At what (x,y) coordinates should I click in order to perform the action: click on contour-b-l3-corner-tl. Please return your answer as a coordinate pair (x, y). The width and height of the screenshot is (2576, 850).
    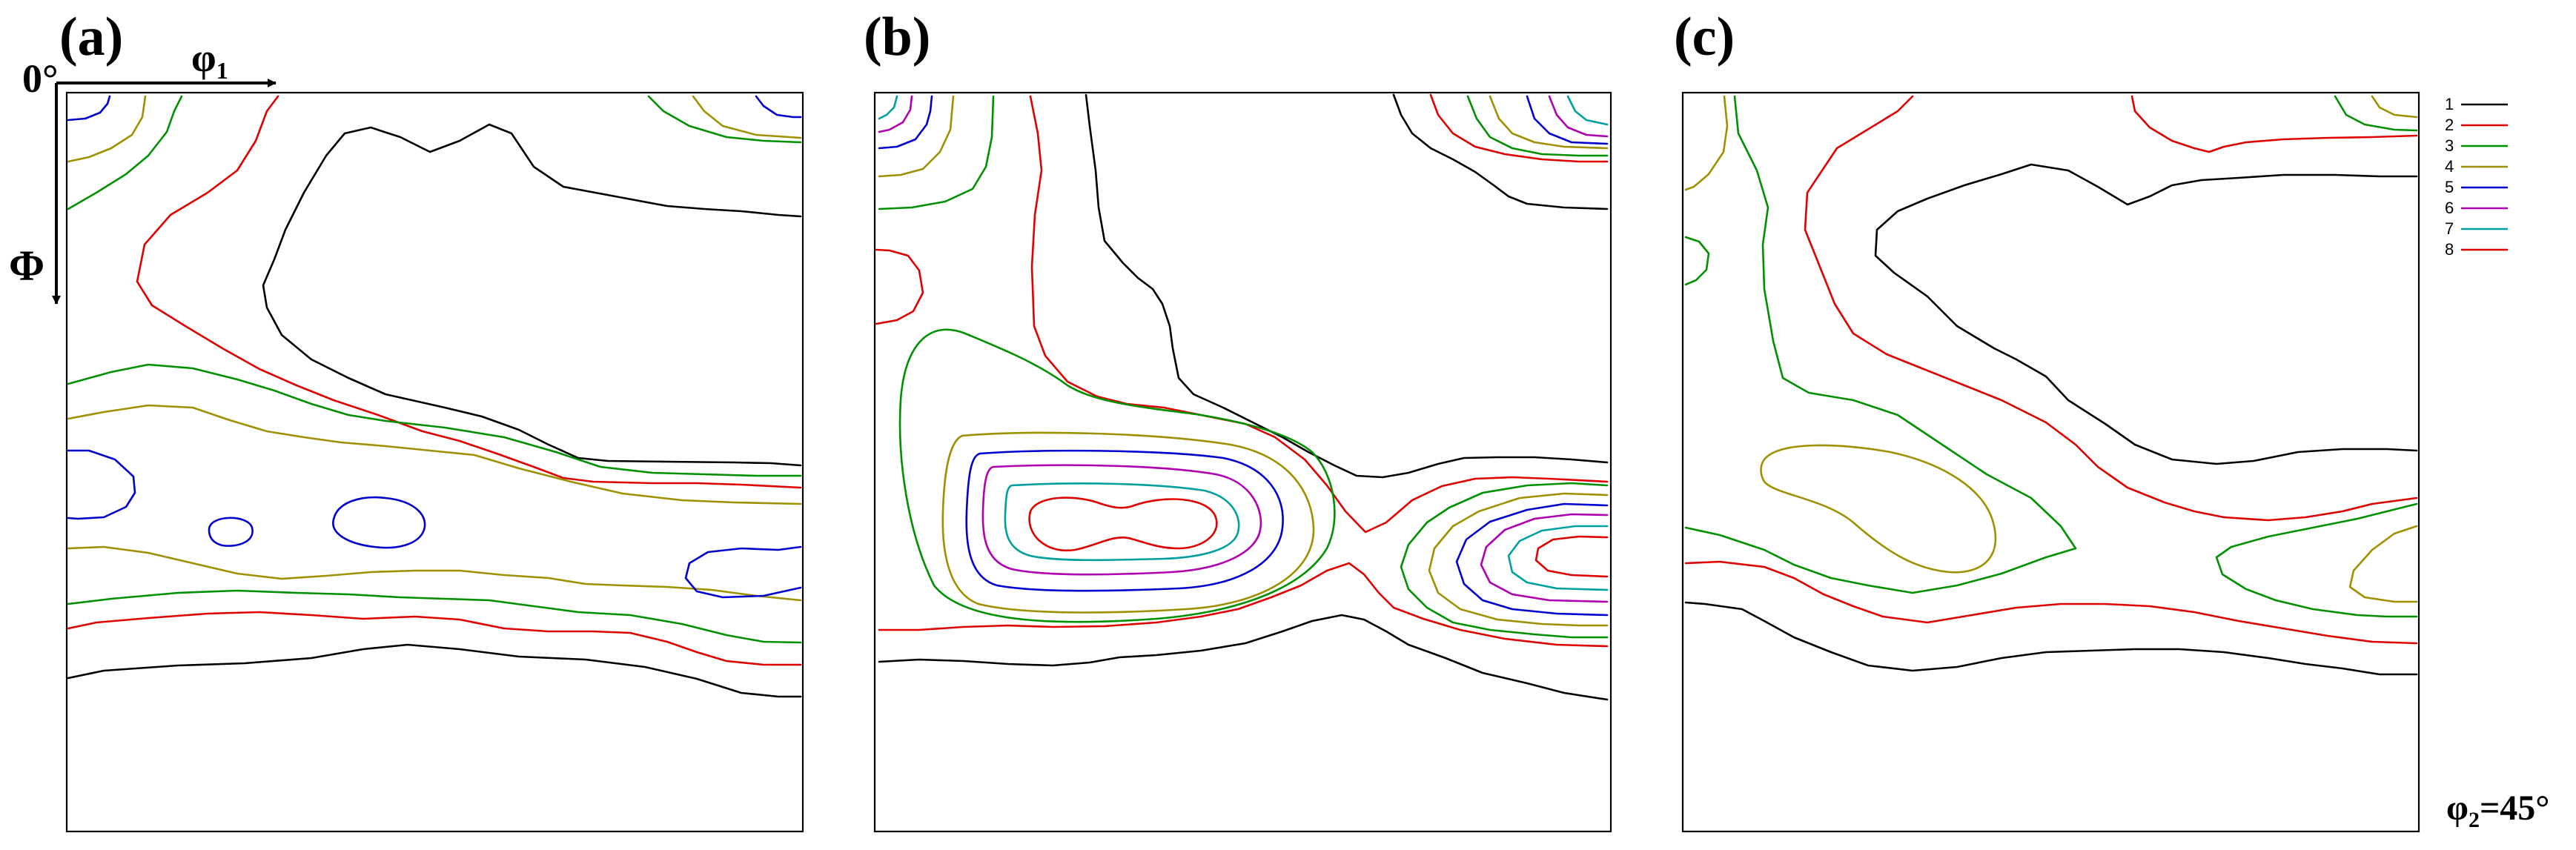
    Looking at the image, I should click on (936, 152).